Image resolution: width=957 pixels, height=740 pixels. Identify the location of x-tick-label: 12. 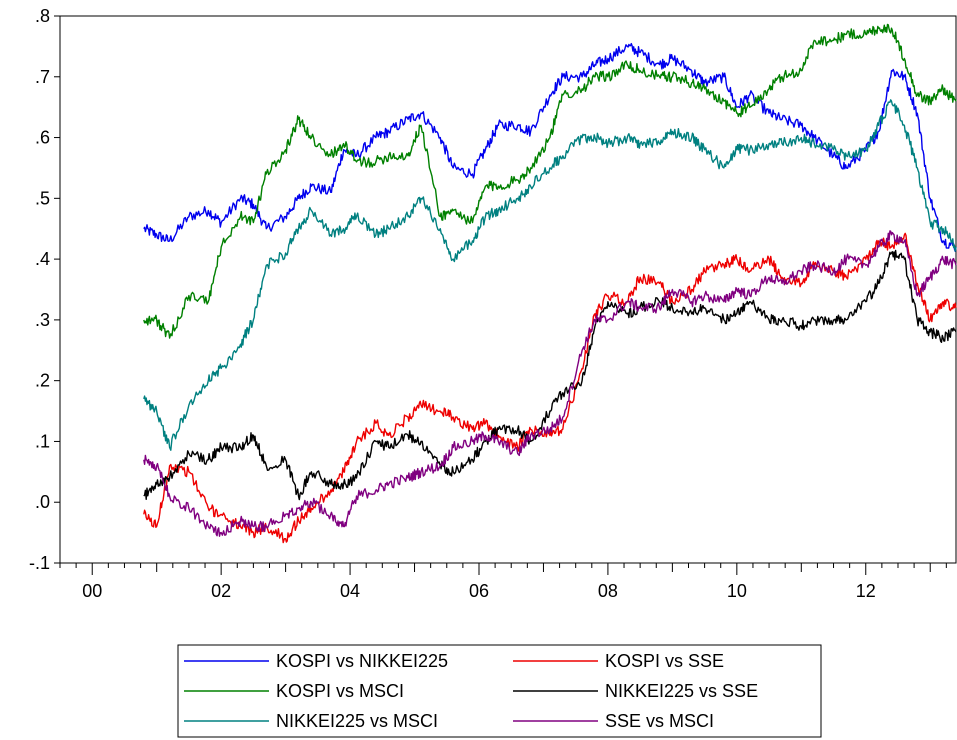
(866, 591).